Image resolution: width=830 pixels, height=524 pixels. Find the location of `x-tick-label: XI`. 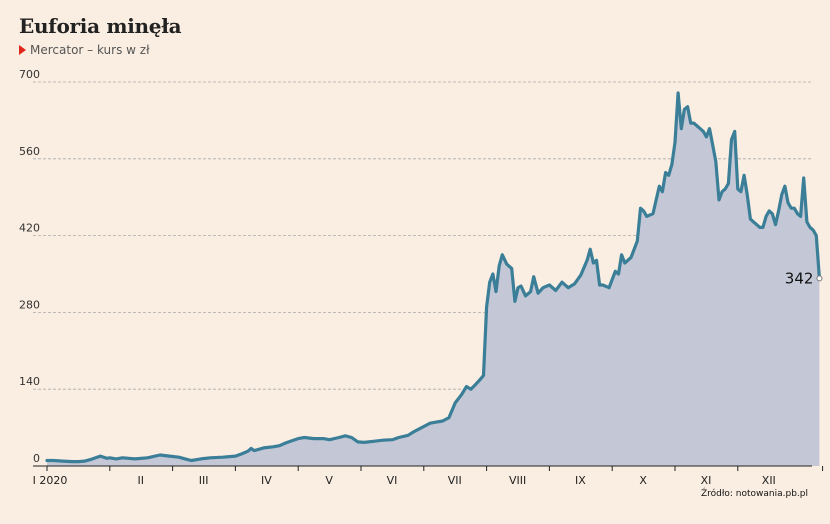

x-tick-label: XI is located at coordinates (706, 480).